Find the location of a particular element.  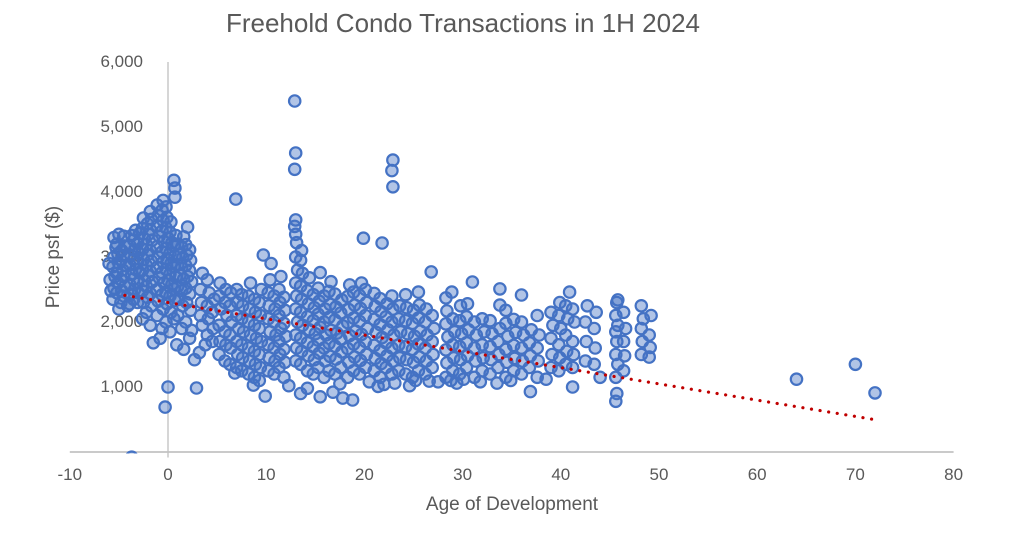

y-tick-label: 4,000 is located at coordinates (121, 191).